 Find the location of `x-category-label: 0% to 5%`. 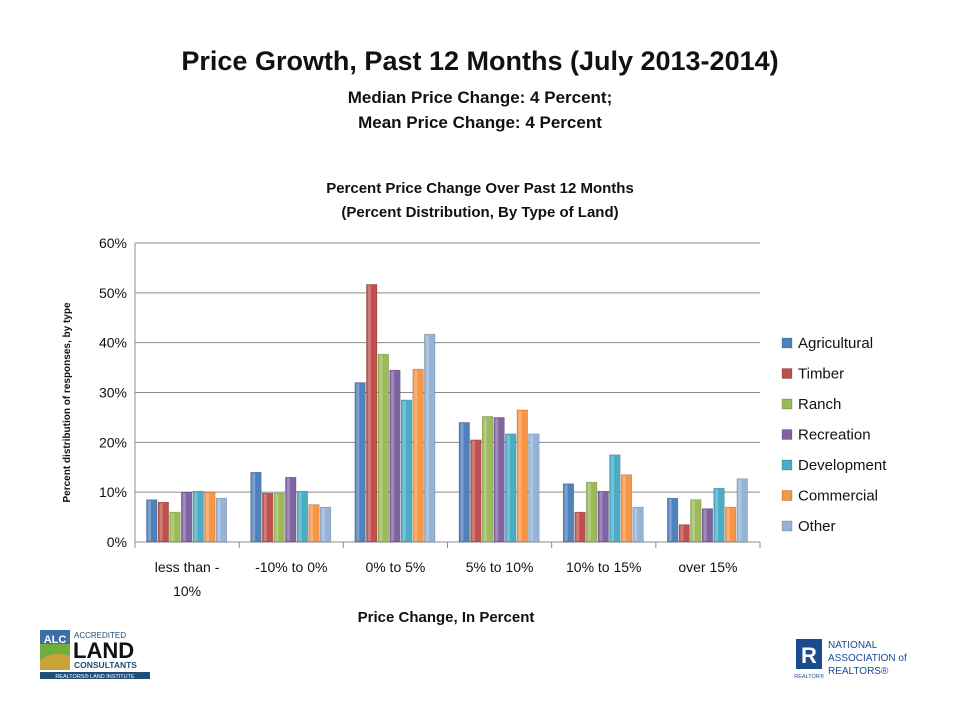

x-category-label: 0% to 5% is located at coordinates (395, 567).